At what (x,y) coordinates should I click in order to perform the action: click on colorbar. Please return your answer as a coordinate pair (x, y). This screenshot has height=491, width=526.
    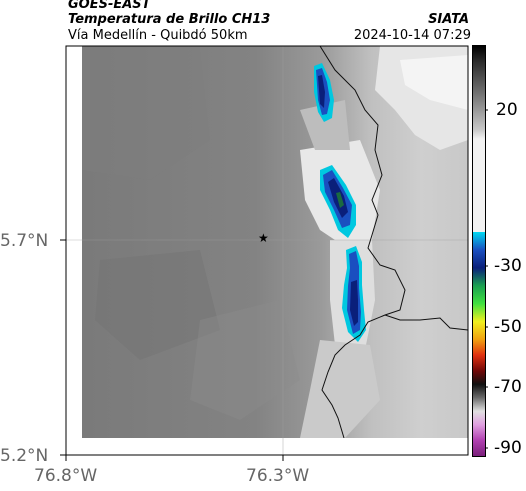
    Looking at the image, I should click on (480, 251).